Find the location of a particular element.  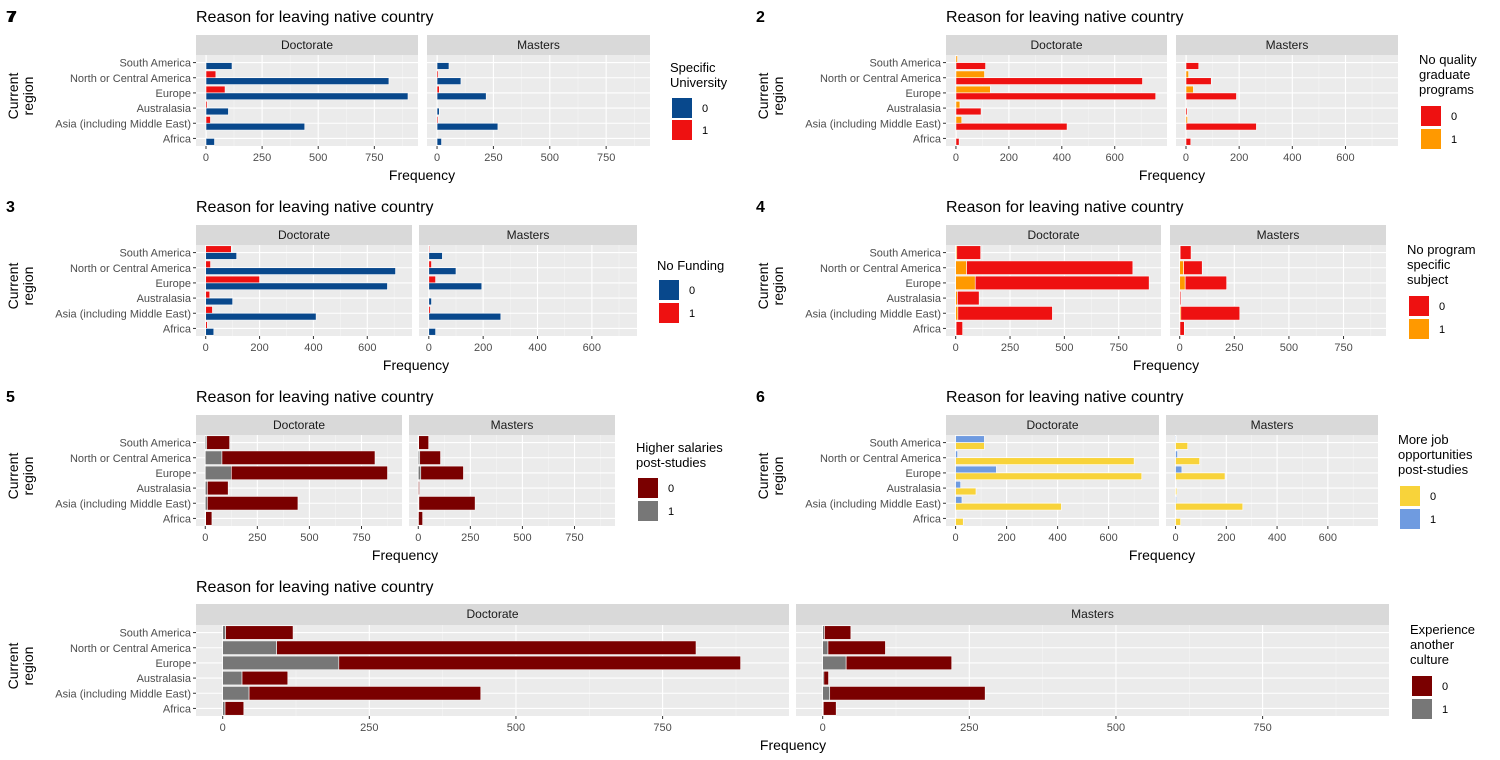

x-tick-label: 600 is located at coordinates (592, 348).